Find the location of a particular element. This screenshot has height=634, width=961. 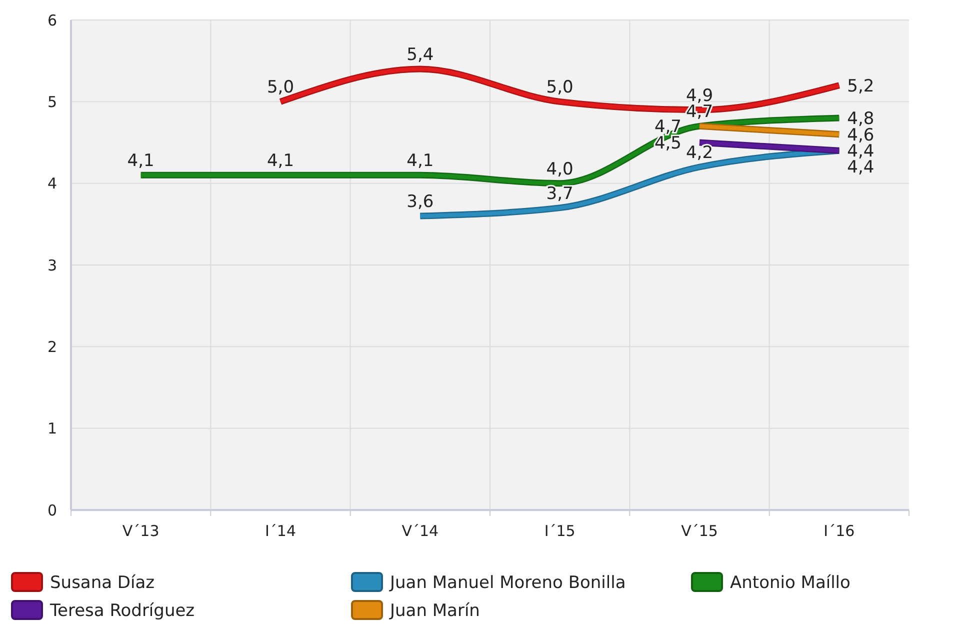

y-tick-label: 6 is located at coordinates (52, 20).